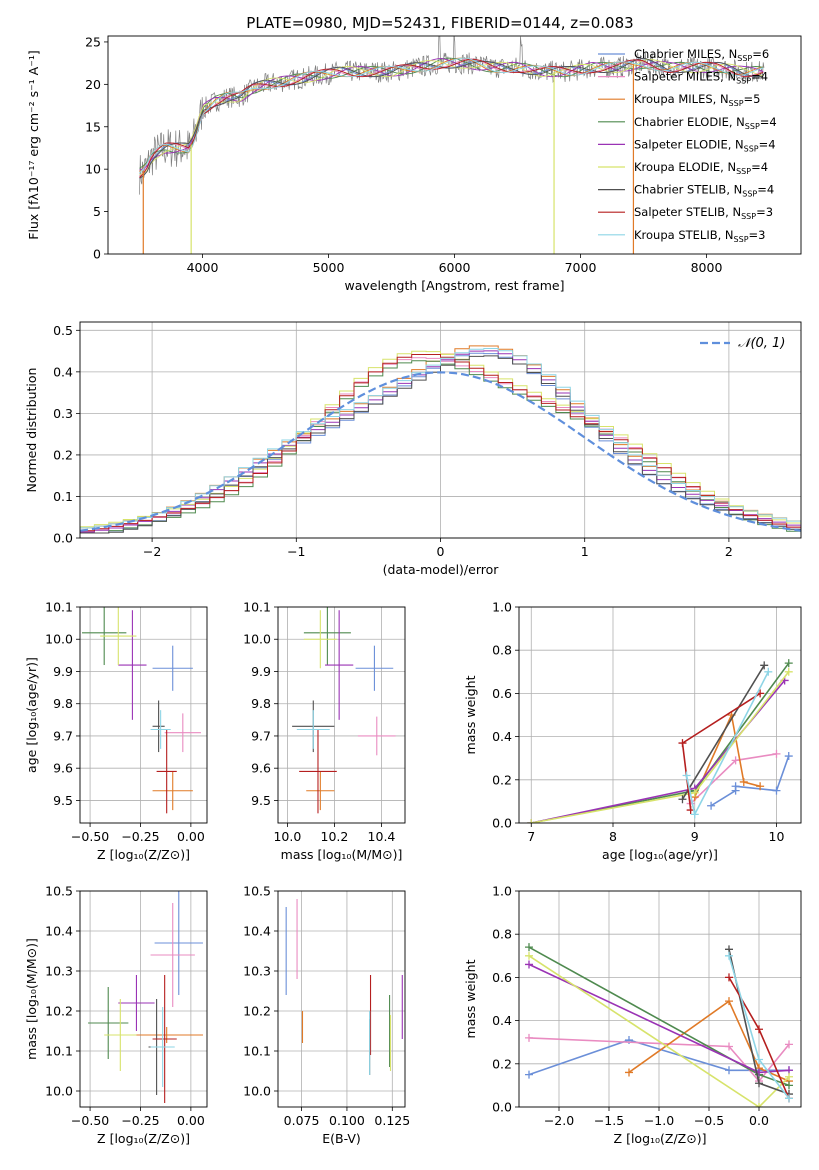 The height and width of the screenshot is (1170, 819). What do you see at coordinates (261, 671) in the screenshot?
I see `y-tick-label: 9.9` at bounding box center [261, 671].